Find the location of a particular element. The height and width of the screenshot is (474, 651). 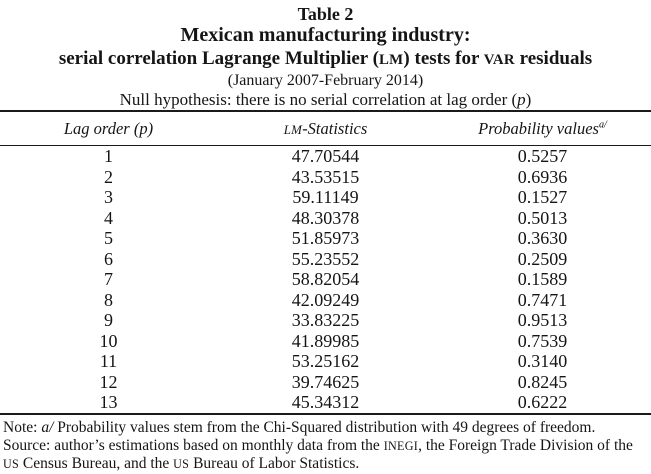

cell-lag-order: 10 is located at coordinates (108, 340).